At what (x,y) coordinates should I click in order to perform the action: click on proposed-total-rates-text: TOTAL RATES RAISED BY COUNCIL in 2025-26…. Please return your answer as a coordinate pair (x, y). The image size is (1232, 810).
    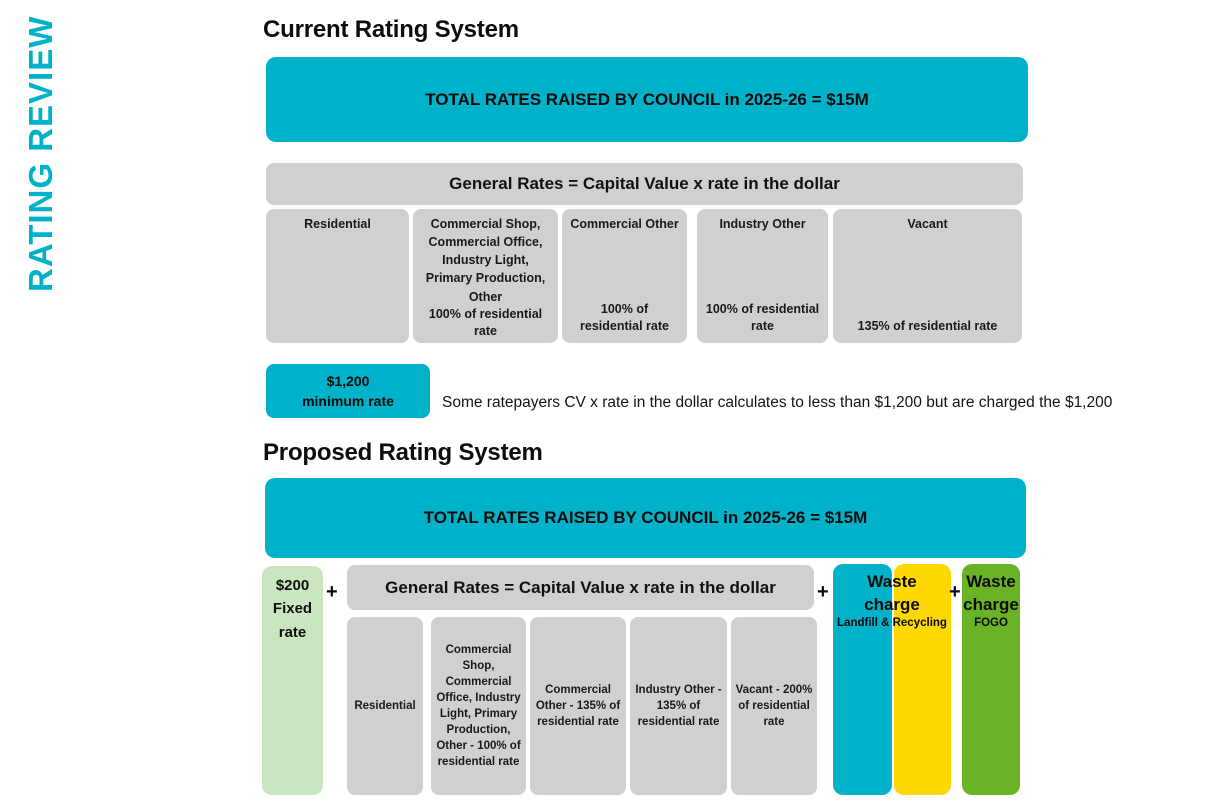
    Looking at the image, I should click on (645, 517).